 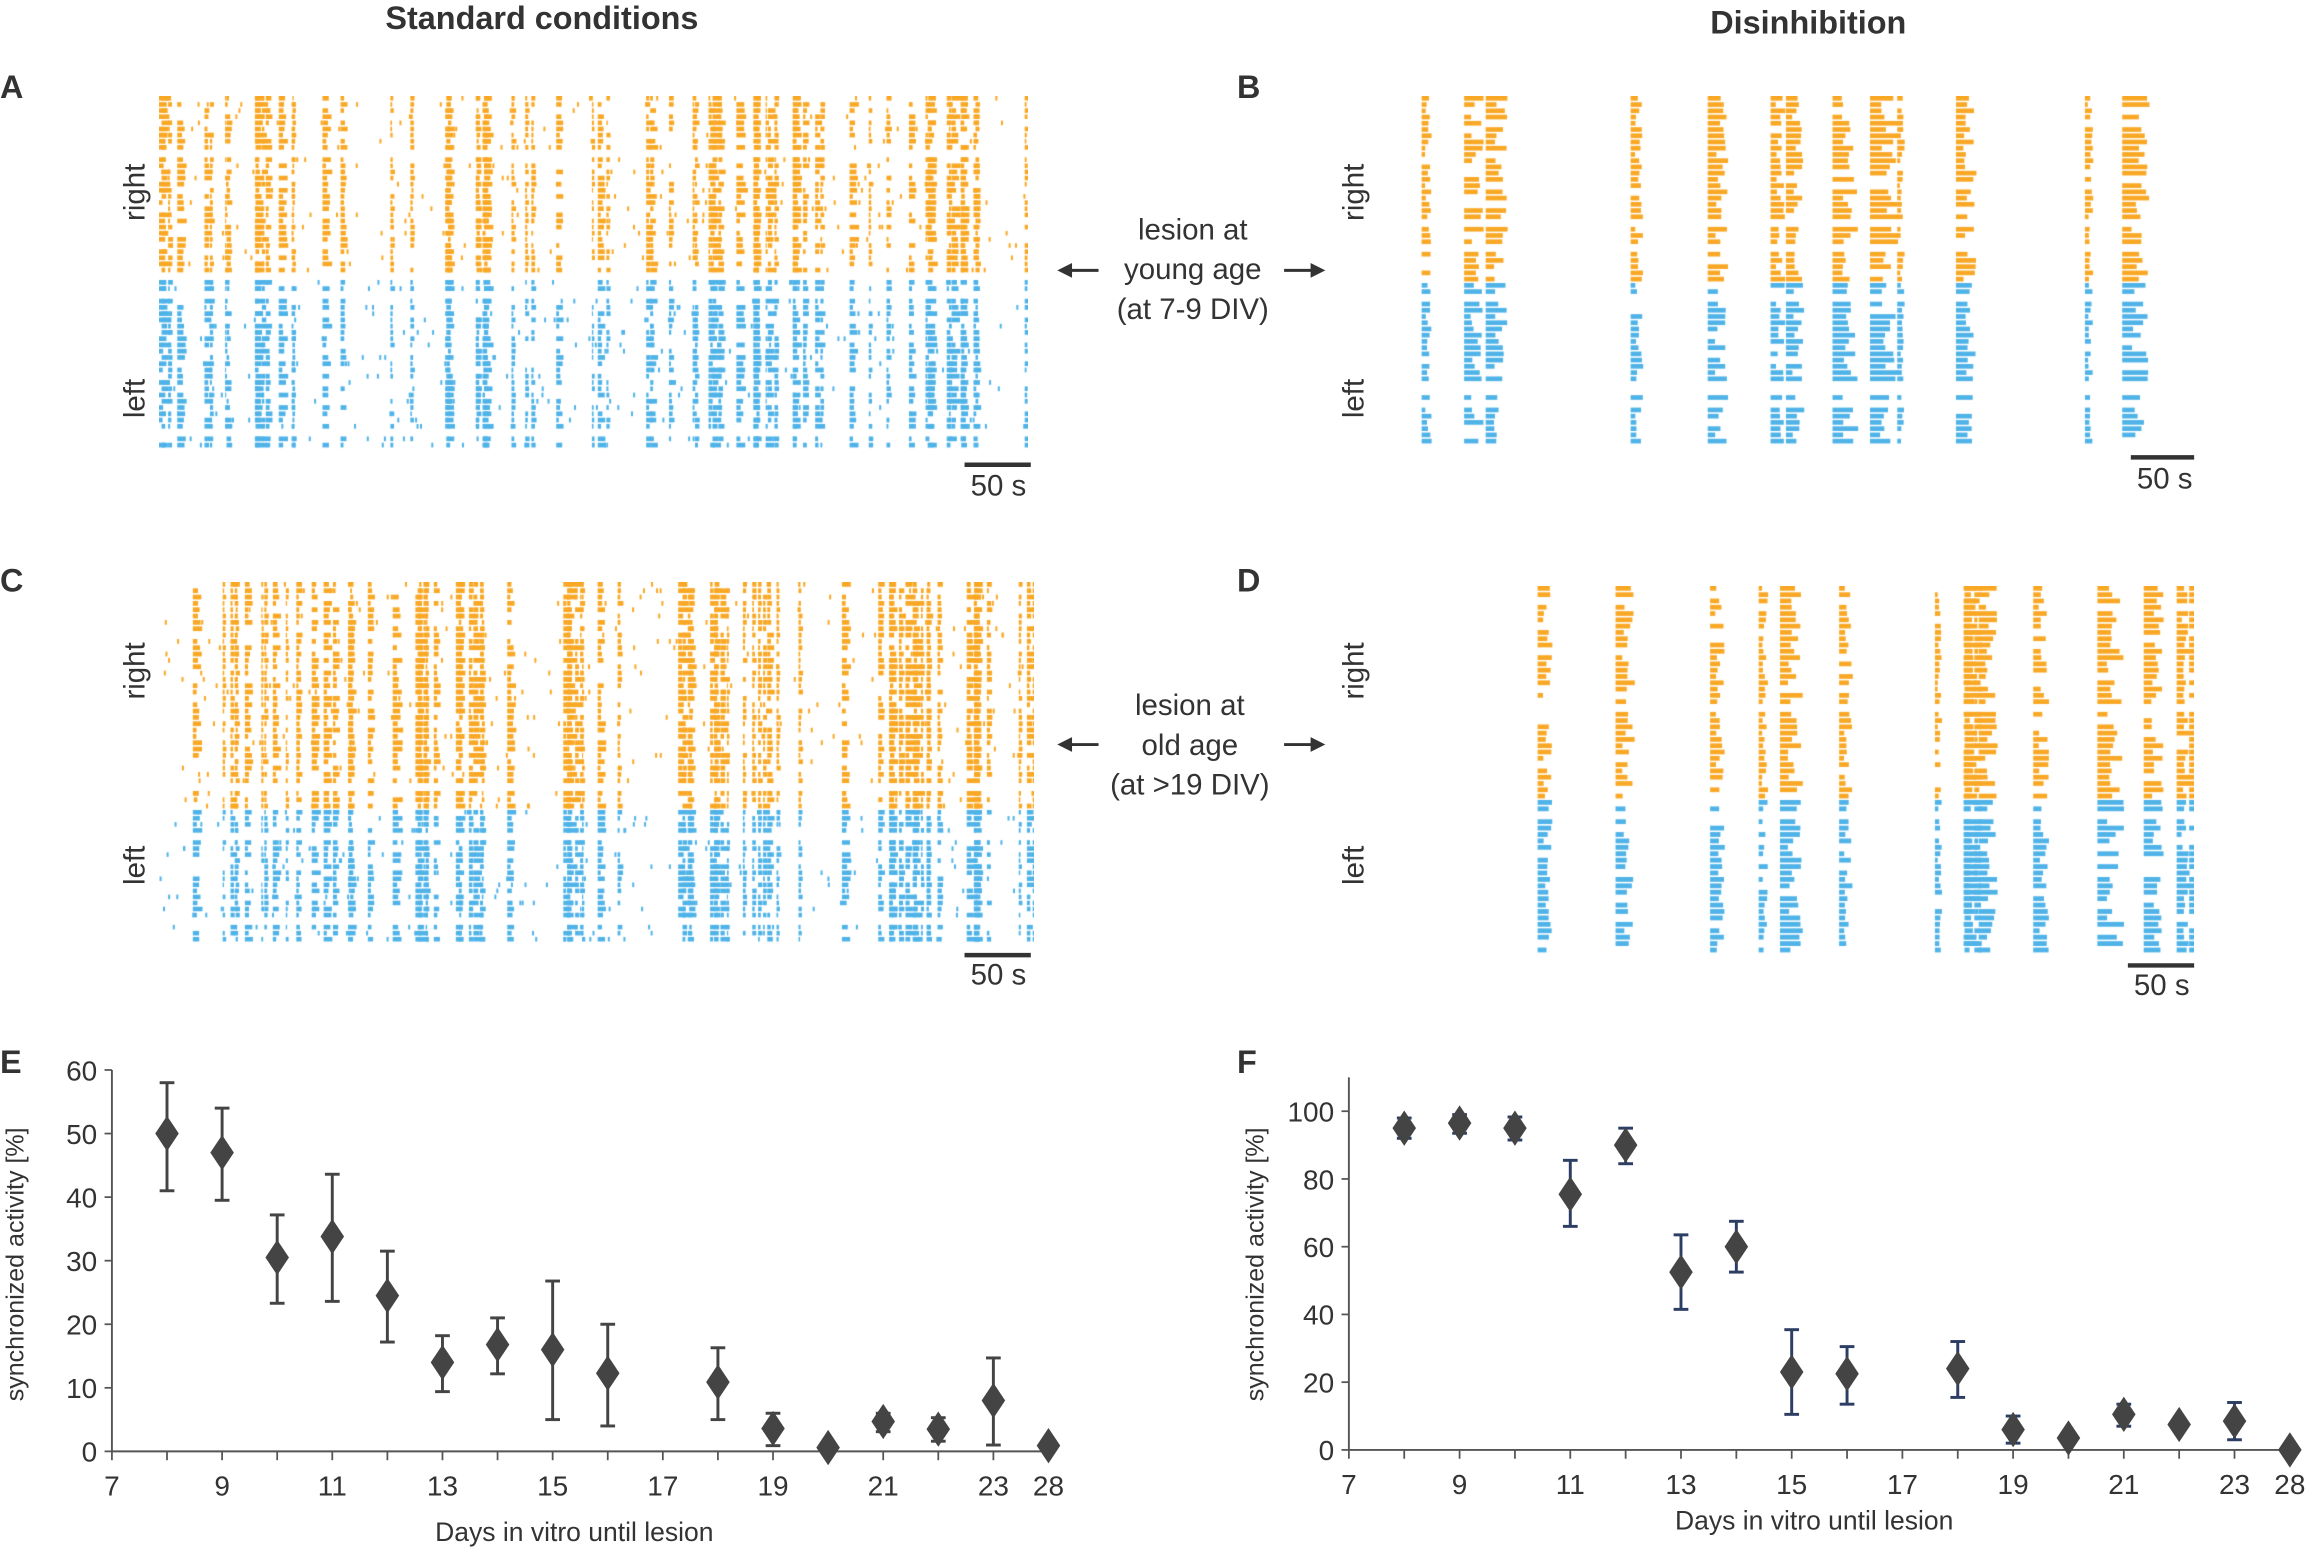 I want to click on label-right-a: right, so click(x=134, y=192).